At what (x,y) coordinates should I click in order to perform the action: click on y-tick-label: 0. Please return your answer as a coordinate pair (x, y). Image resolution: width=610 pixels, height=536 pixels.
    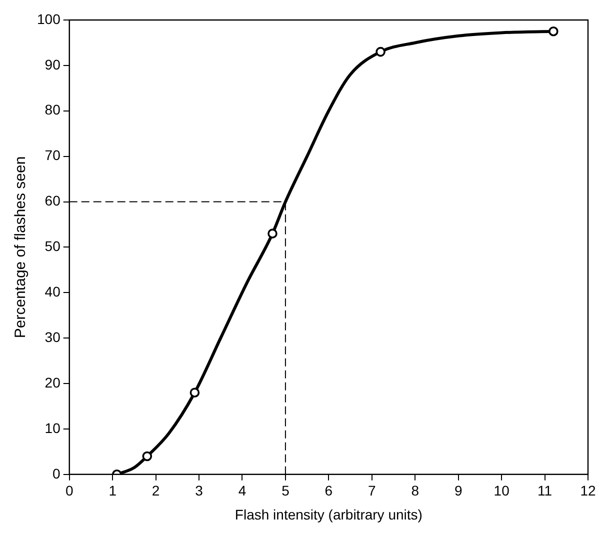
    Looking at the image, I should click on (56, 473).